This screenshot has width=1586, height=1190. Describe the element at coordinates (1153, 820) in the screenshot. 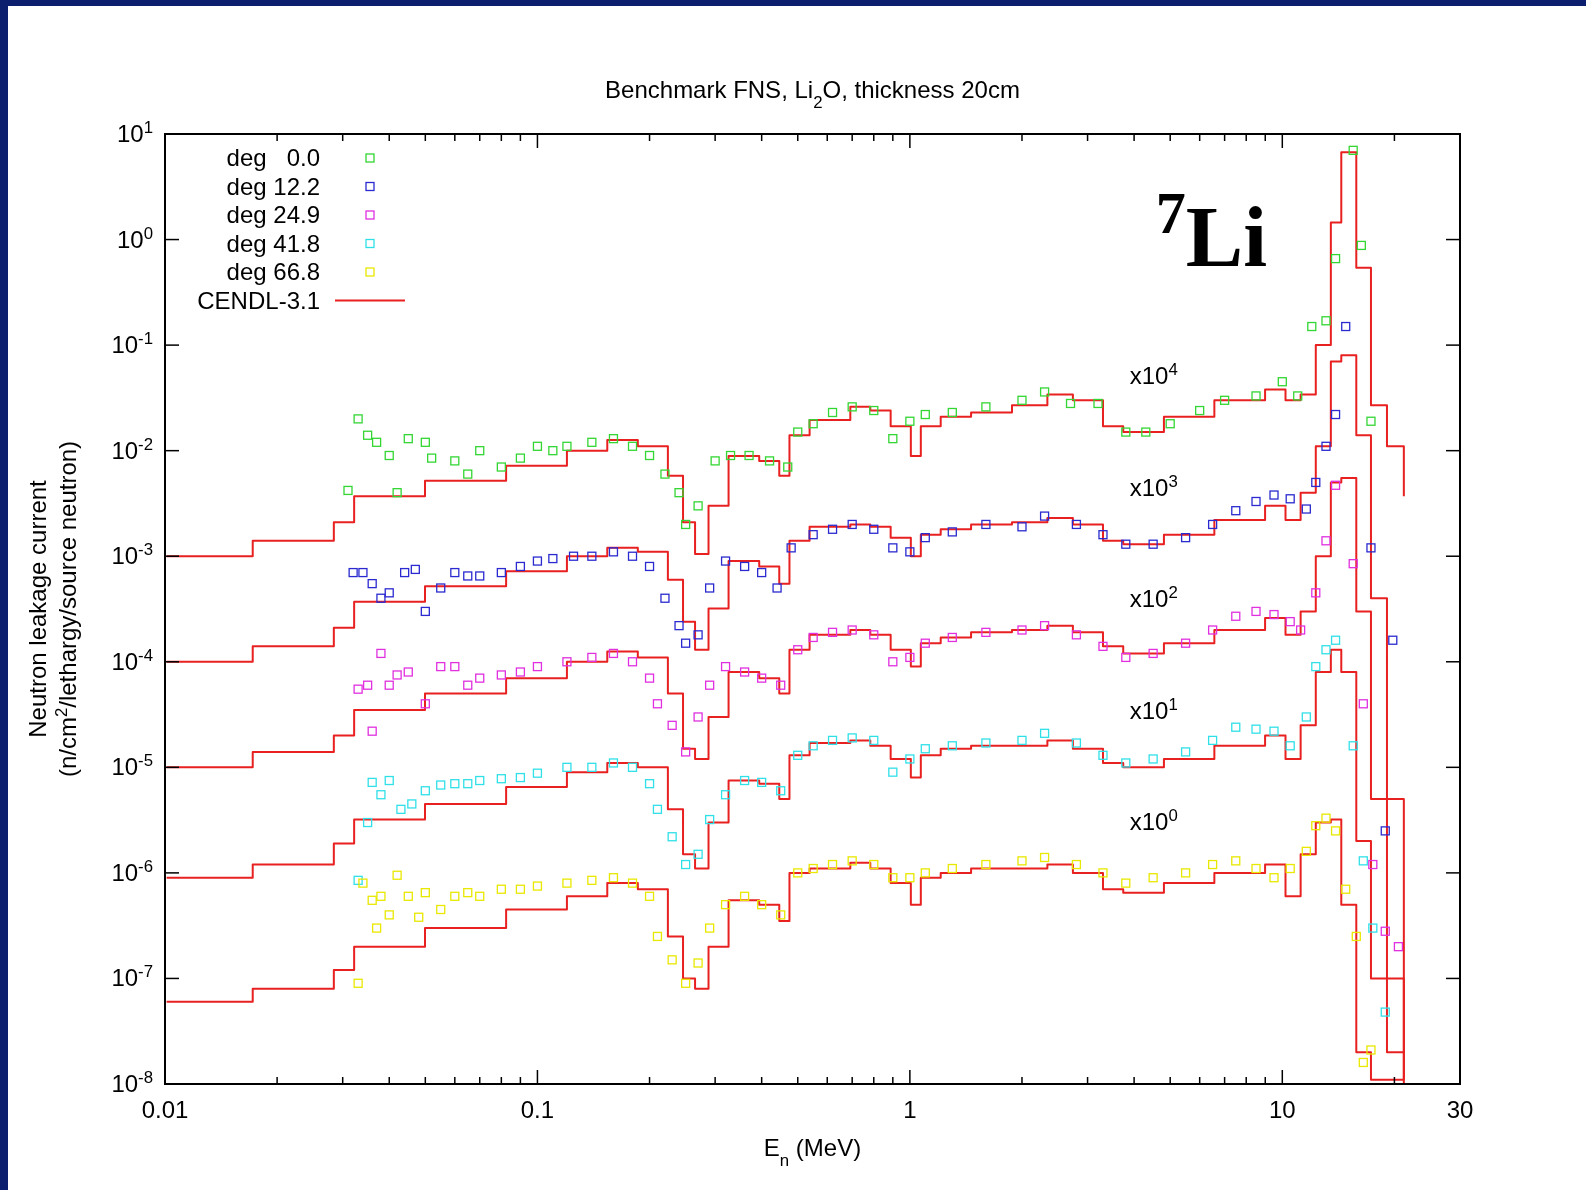

I see `annotation: x10$^{0}$` at that location.